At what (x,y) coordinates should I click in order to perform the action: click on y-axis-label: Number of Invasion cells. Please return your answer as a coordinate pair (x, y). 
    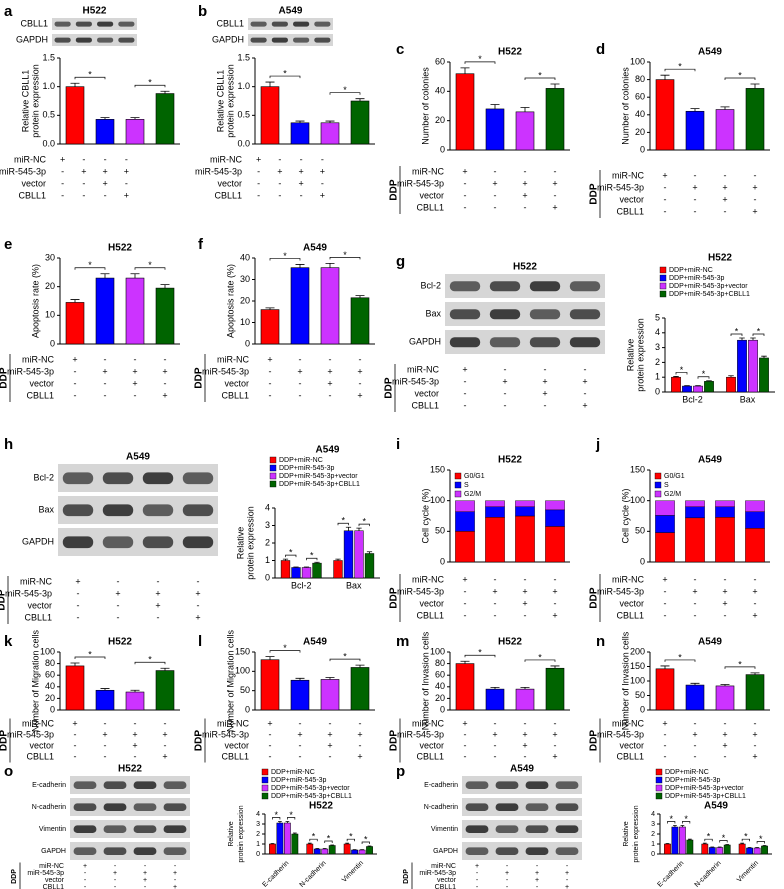
    Looking at the image, I should click on (425, 680).